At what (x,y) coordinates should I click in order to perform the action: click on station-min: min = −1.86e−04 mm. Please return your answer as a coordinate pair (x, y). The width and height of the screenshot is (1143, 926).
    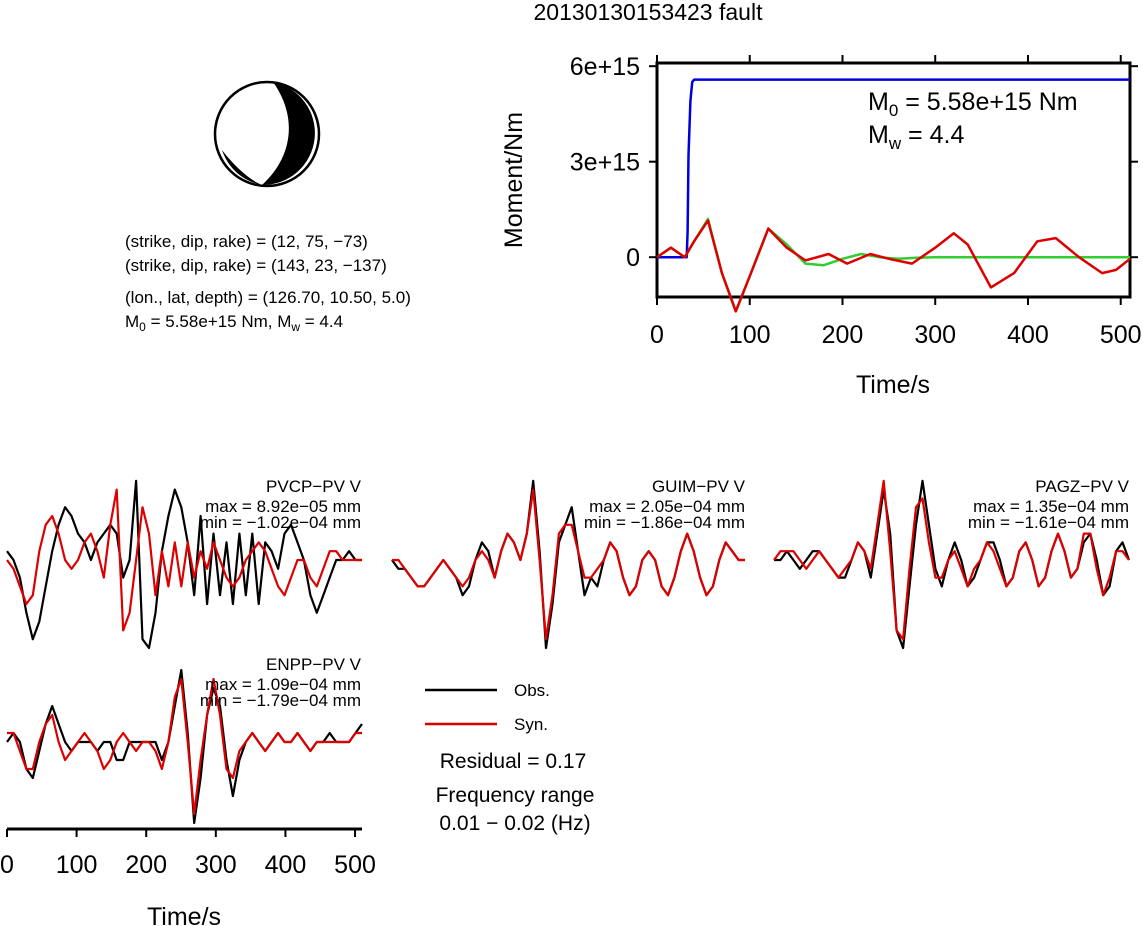
    Looking at the image, I should click on (664, 522).